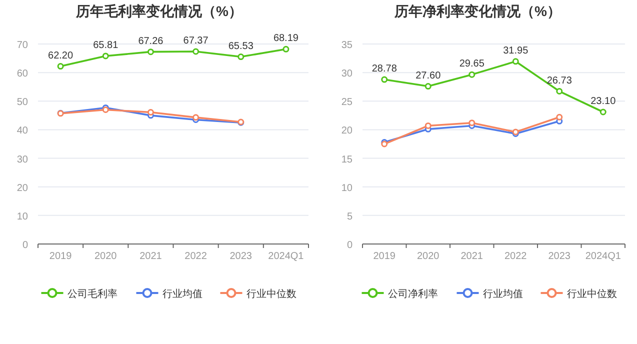  I want to click on chart-title: 历年净利率变化情况（%）, so click(477, 11).